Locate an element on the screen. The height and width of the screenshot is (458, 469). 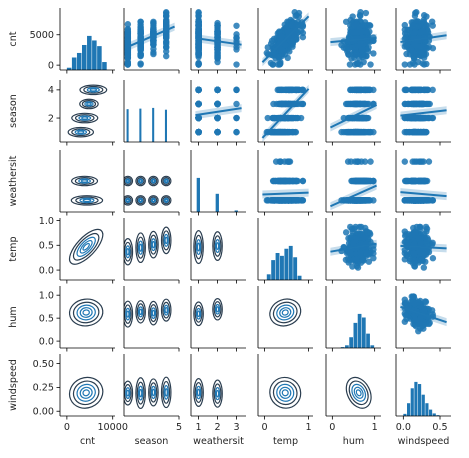
panel-hum-vs-season is located at coordinates (148, 313).